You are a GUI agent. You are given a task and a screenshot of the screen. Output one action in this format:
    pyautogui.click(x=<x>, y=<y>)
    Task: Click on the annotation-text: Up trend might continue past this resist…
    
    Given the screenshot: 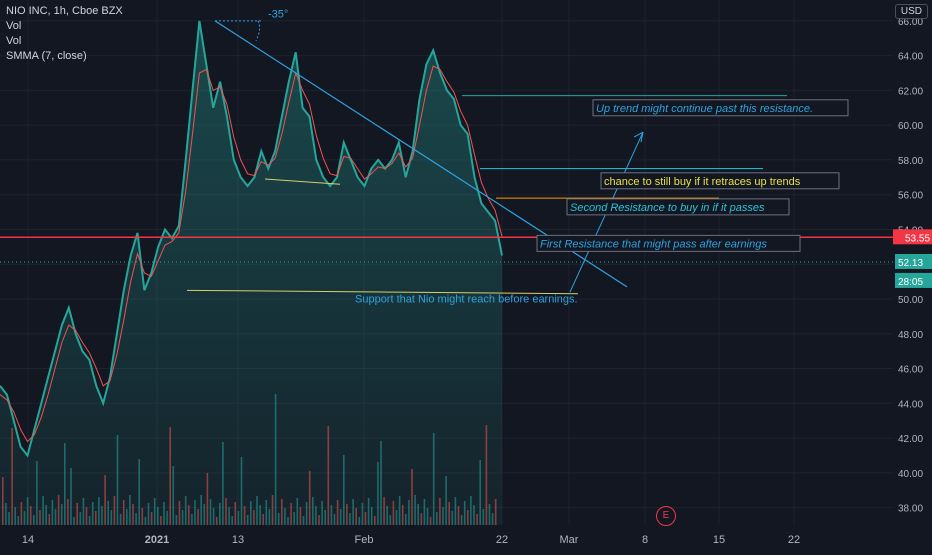 What is the action you would take?
    pyautogui.click(x=704, y=109)
    